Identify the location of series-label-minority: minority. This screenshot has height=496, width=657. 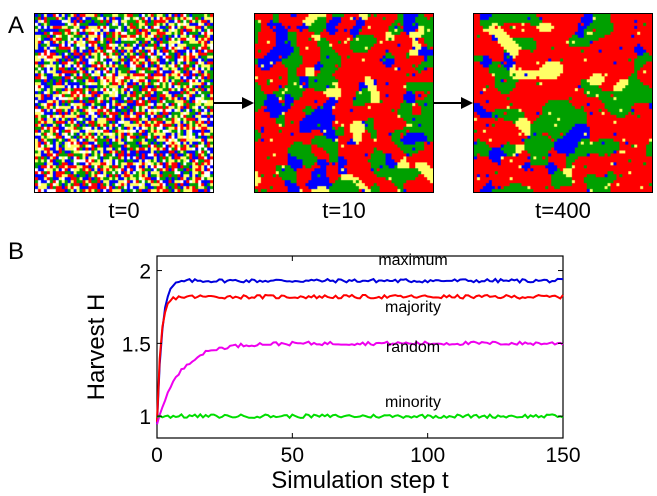
(413, 402).